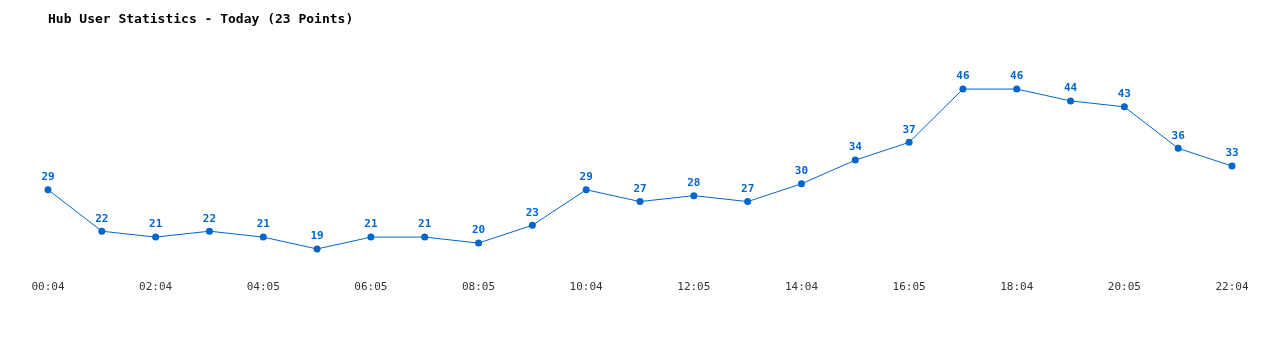 The height and width of the screenshot is (350, 1280). I want to click on x-tick-label: 06:05, so click(371, 287).